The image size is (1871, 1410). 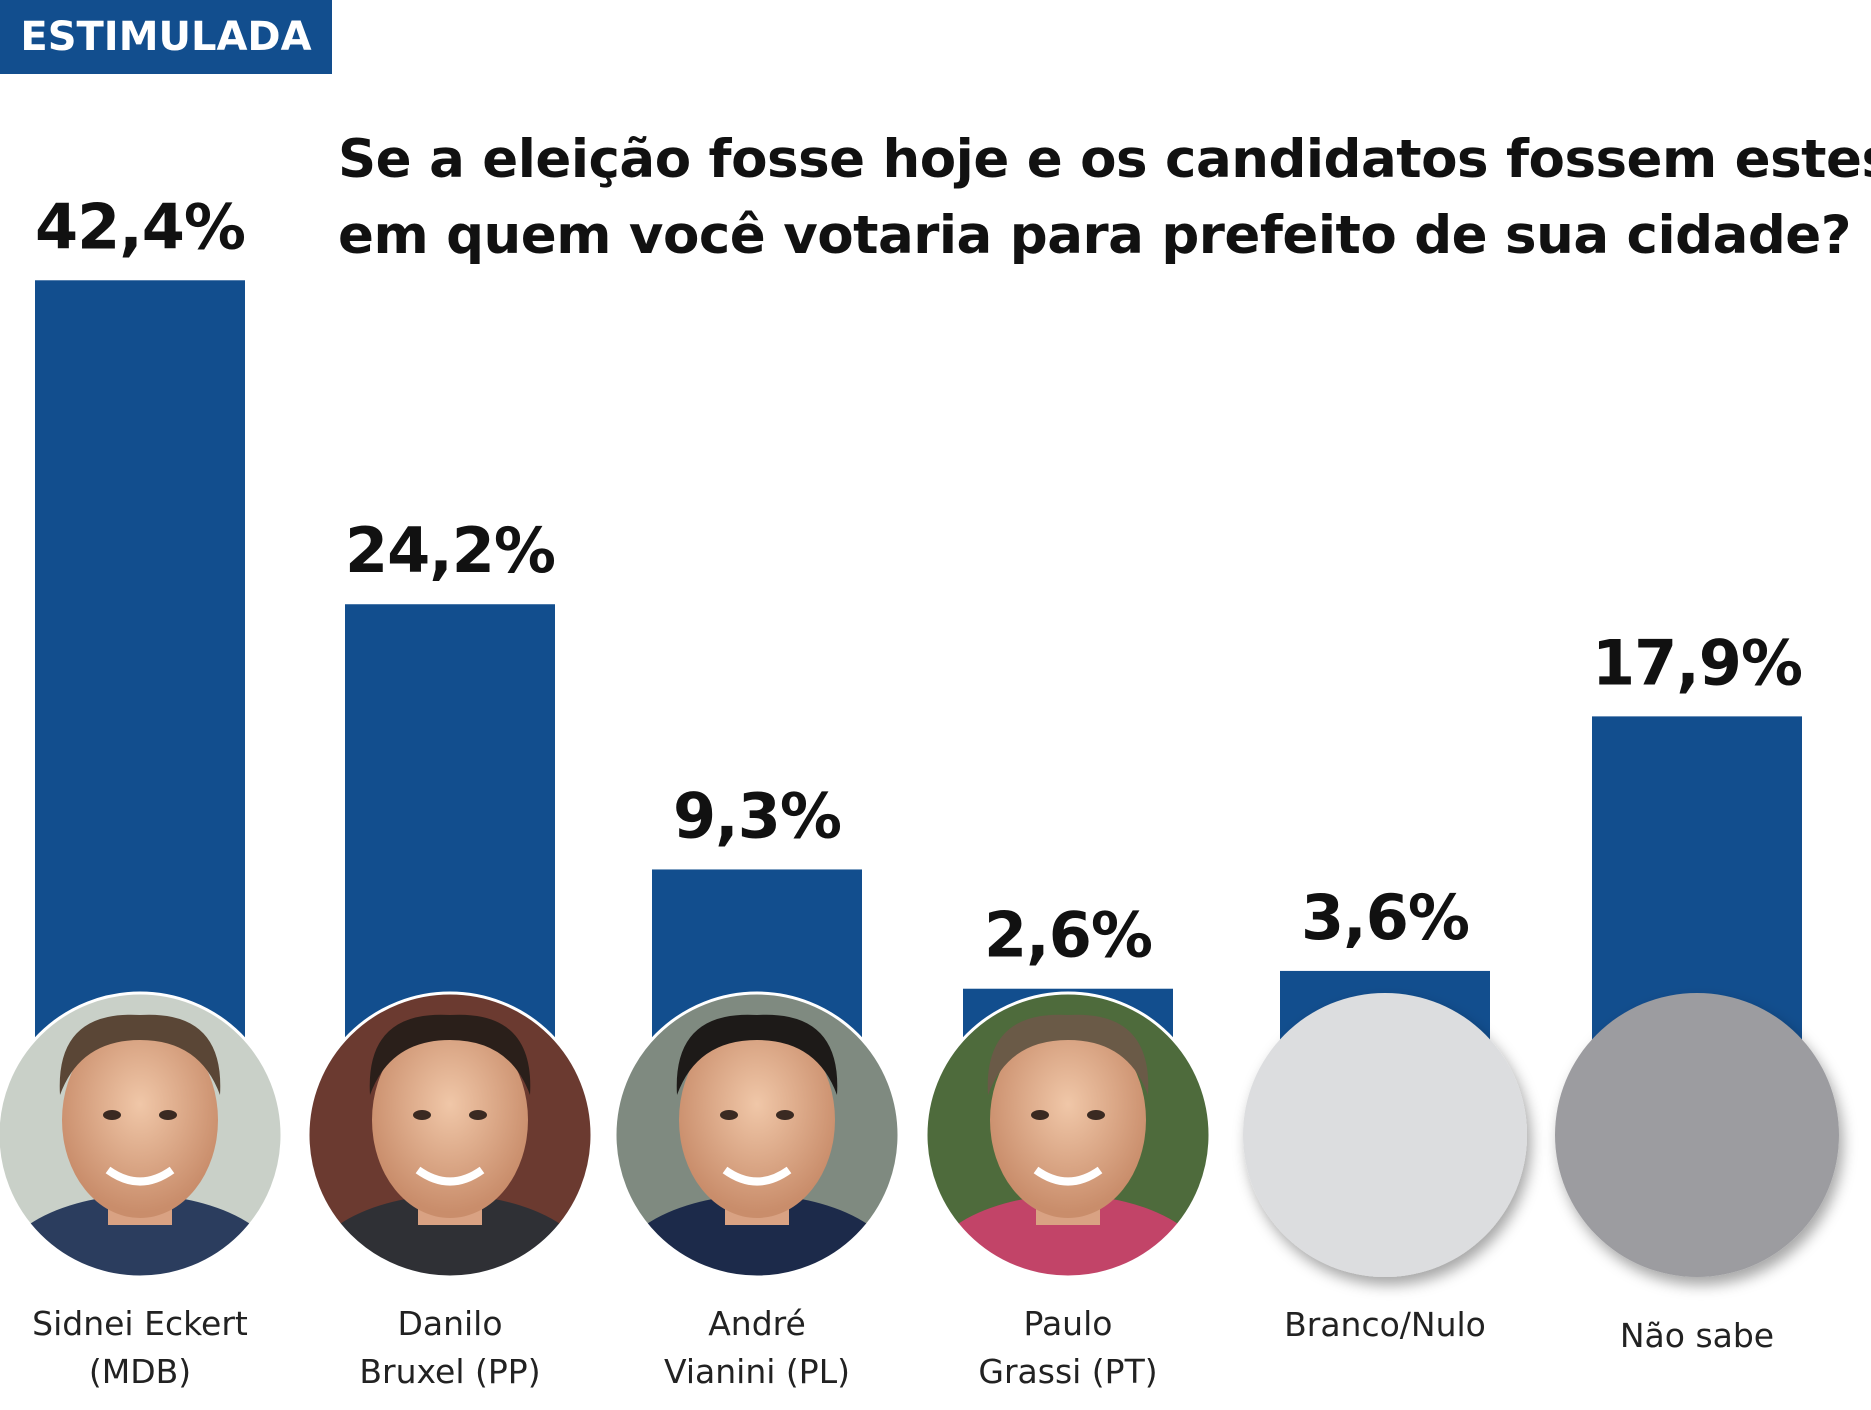 What do you see at coordinates (1068, 935) in the screenshot?
I see `value-label-4: 2,6%` at bounding box center [1068, 935].